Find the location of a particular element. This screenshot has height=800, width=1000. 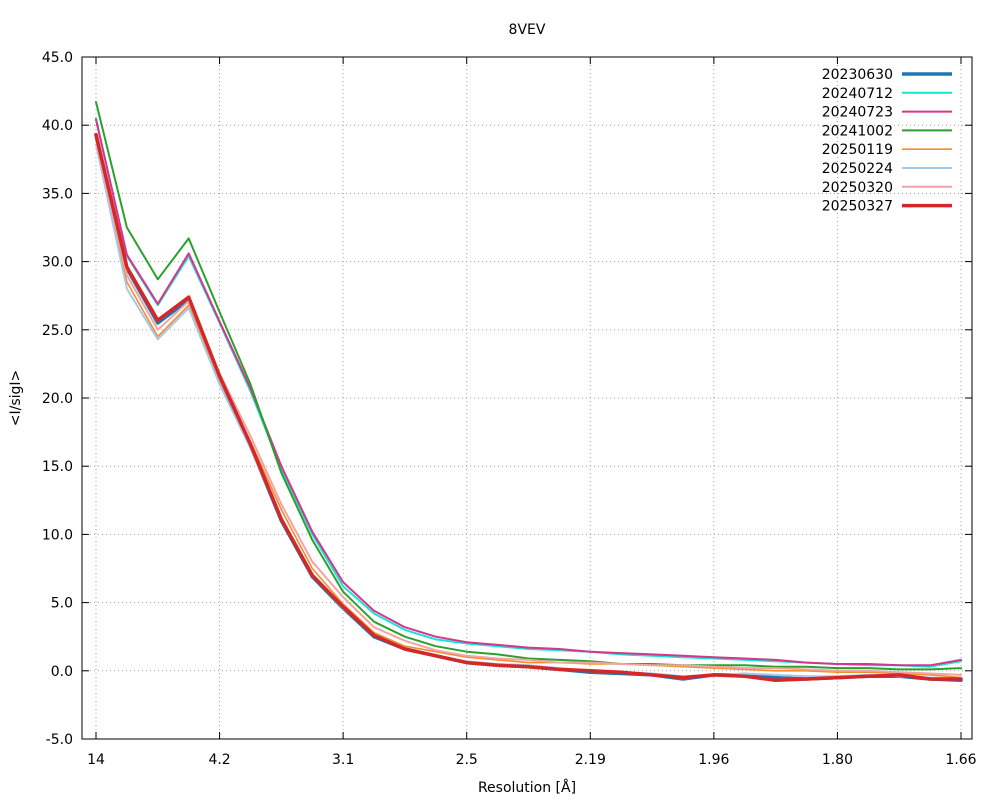

x-tick-label: 14 is located at coordinates (96, 760).